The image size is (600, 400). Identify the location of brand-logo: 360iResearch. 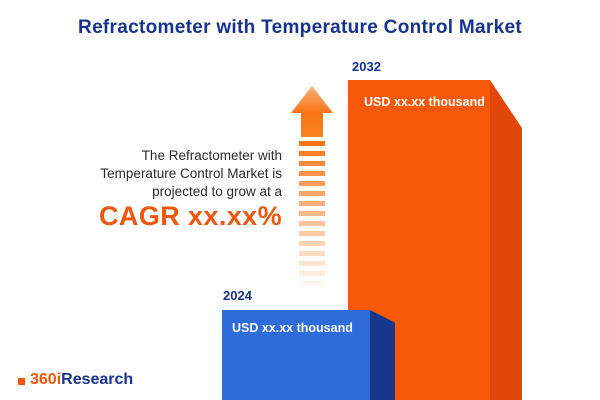
(75, 380).